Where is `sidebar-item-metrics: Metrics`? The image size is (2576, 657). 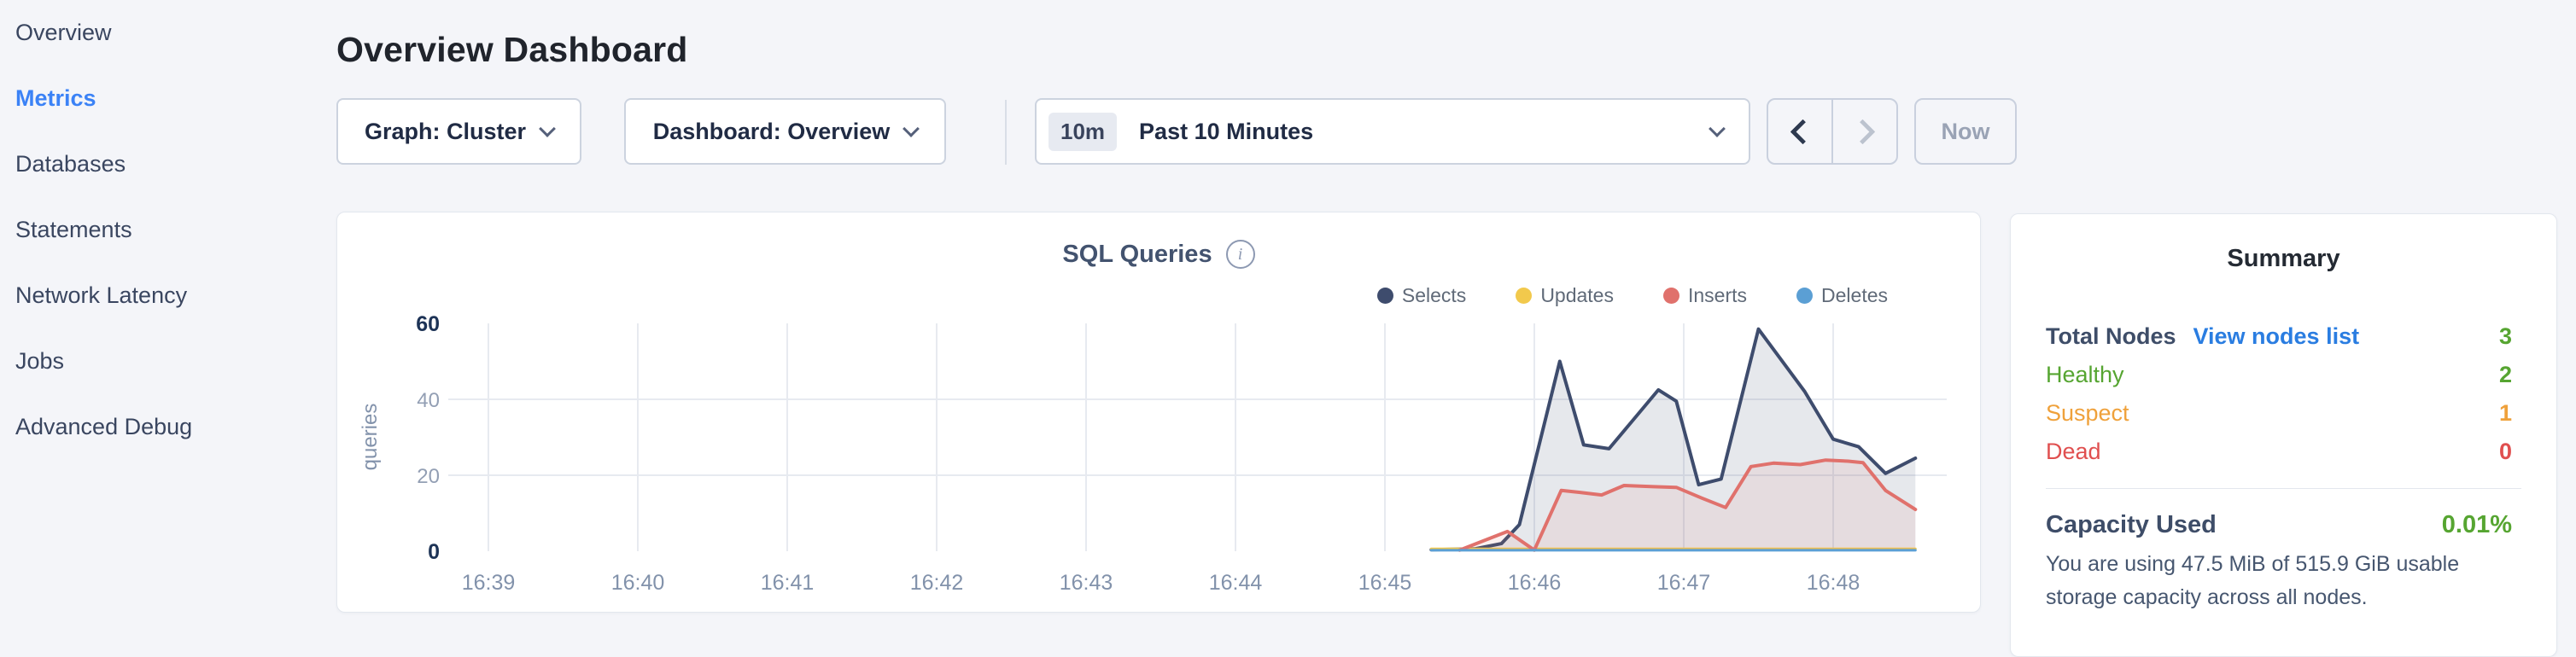
sidebar-item-metrics: Metrics is located at coordinates (55, 98).